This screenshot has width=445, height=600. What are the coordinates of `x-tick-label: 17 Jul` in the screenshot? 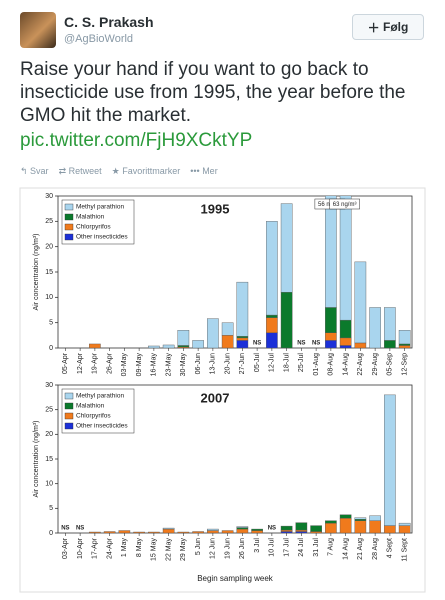 It's located at (286, 547).